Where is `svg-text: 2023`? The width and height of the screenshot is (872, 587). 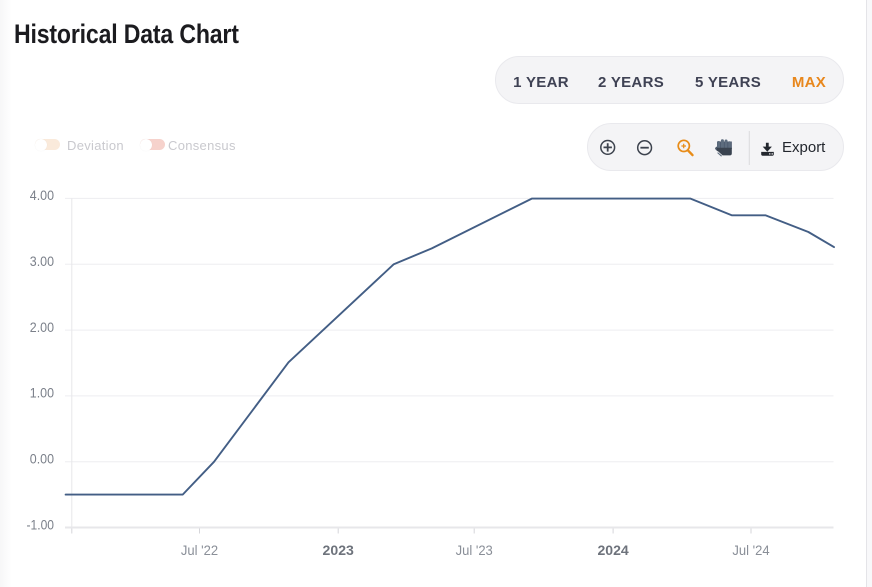
svg-text: 2023 is located at coordinates (339, 550).